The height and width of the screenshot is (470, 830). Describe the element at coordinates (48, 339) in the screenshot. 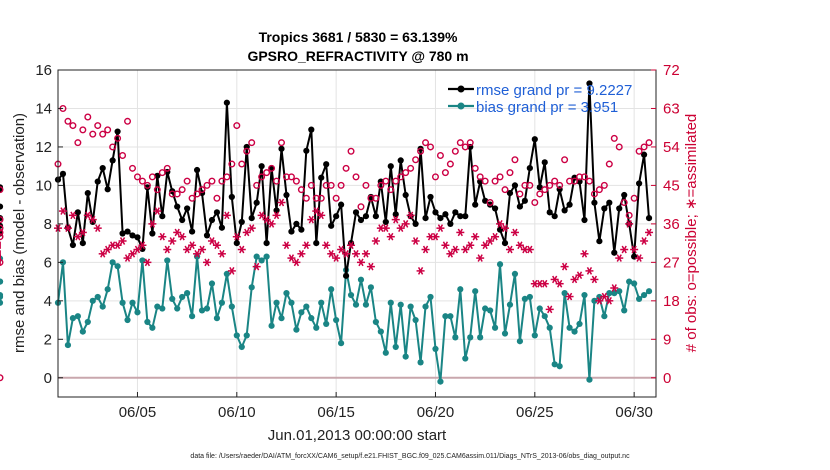

I see `y-tick-label: 2` at that location.